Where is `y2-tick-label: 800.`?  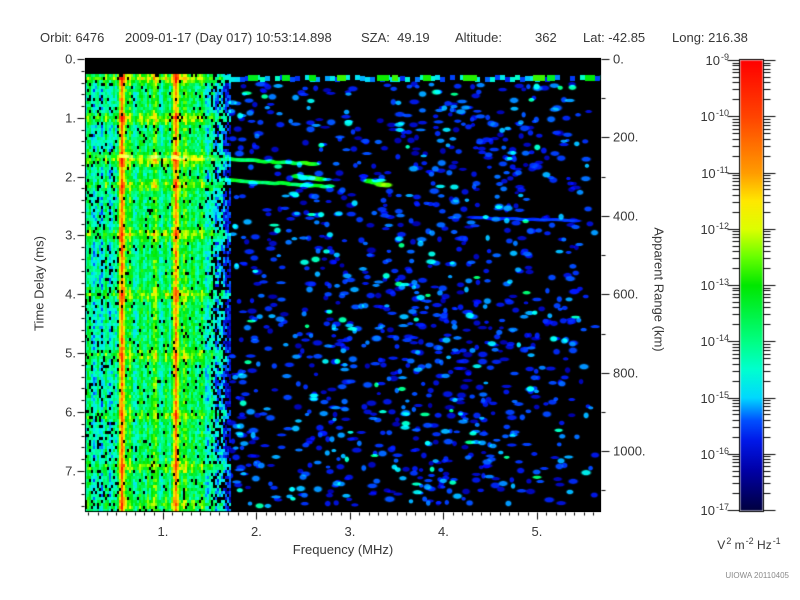
y2-tick-label: 800. is located at coordinates (626, 373).